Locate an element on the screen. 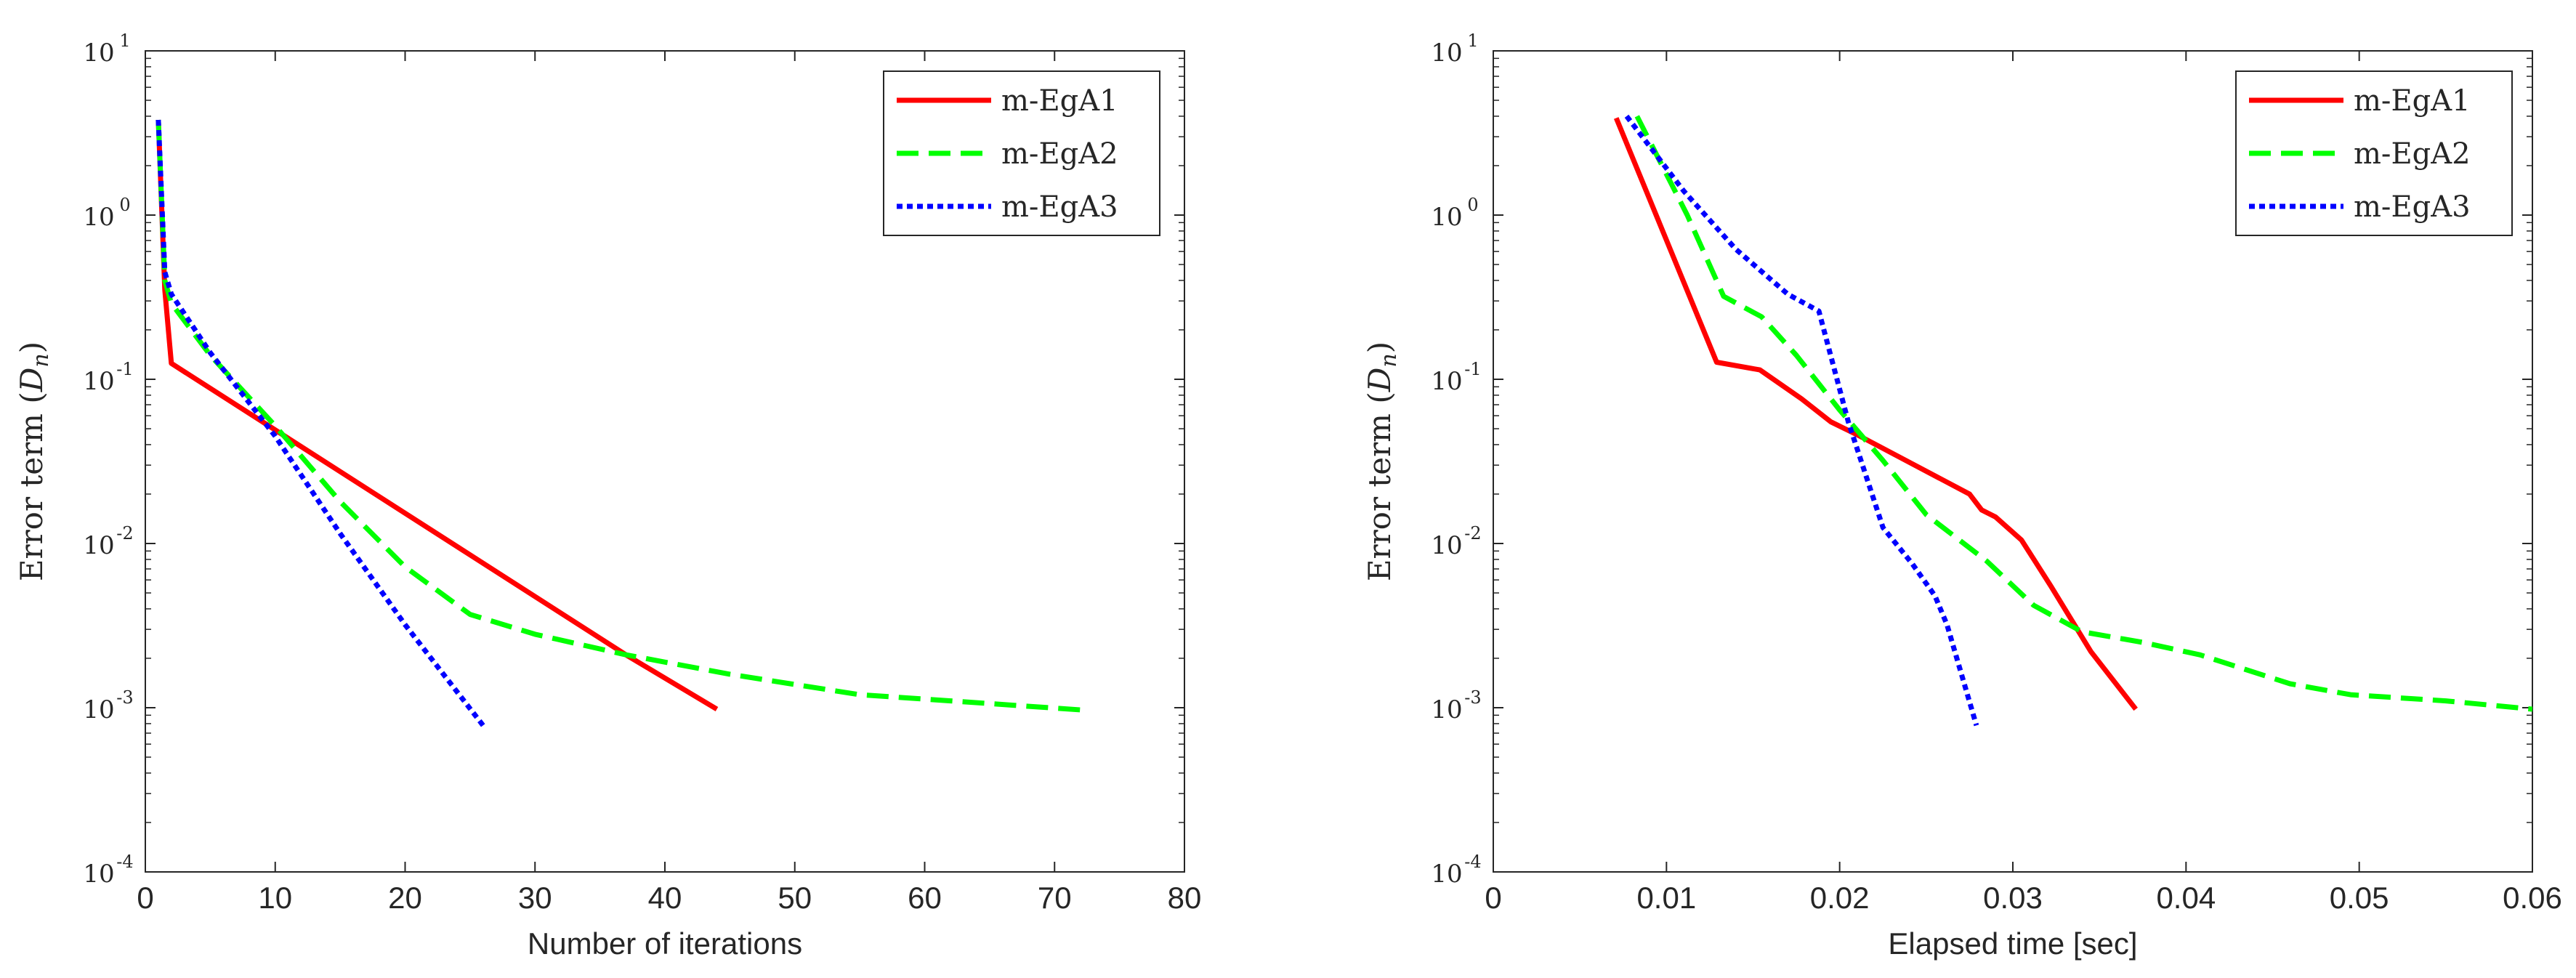  x-tick-label: 70 is located at coordinates (1055, 898).